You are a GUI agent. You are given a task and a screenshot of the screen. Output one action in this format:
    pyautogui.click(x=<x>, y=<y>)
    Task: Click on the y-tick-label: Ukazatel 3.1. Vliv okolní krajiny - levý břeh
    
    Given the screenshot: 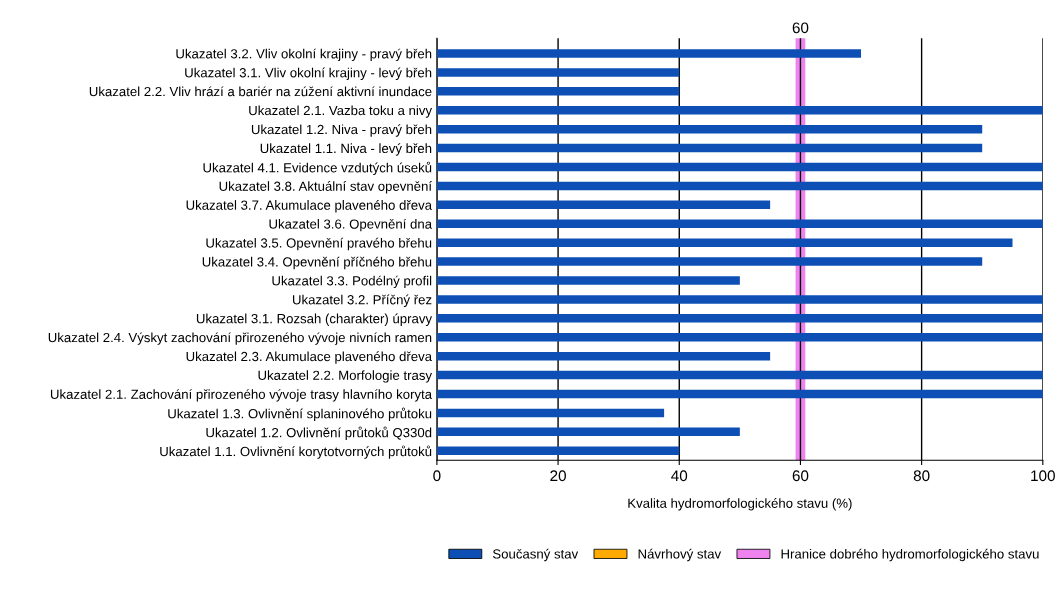 What is the action you would take?
    pyautogui.click(x=308, y=73)
    